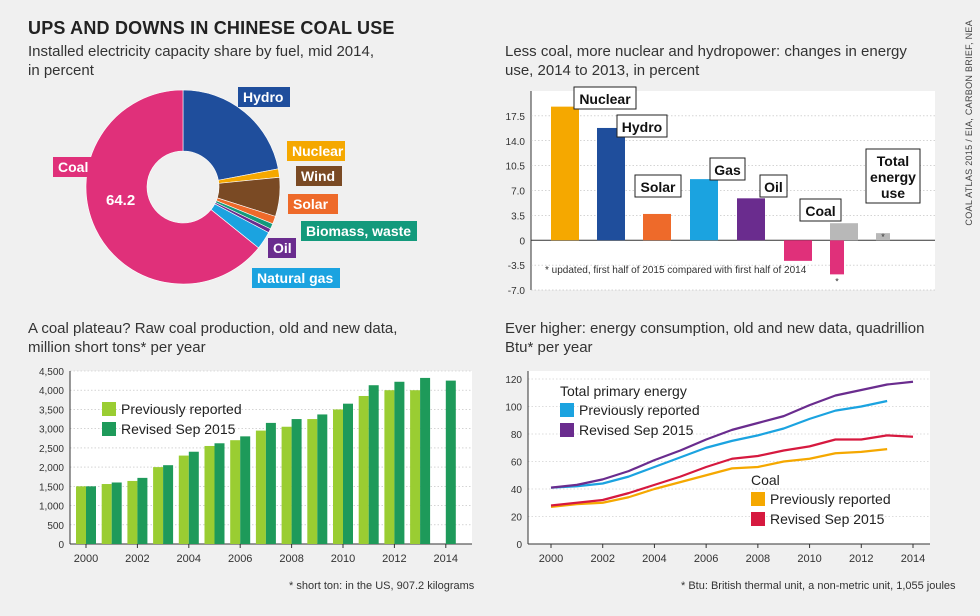  What do you see at coordinates (55, 526) in the screenshot?
I see `production-y-tick-label: 500` at bounding box center [55, 526].